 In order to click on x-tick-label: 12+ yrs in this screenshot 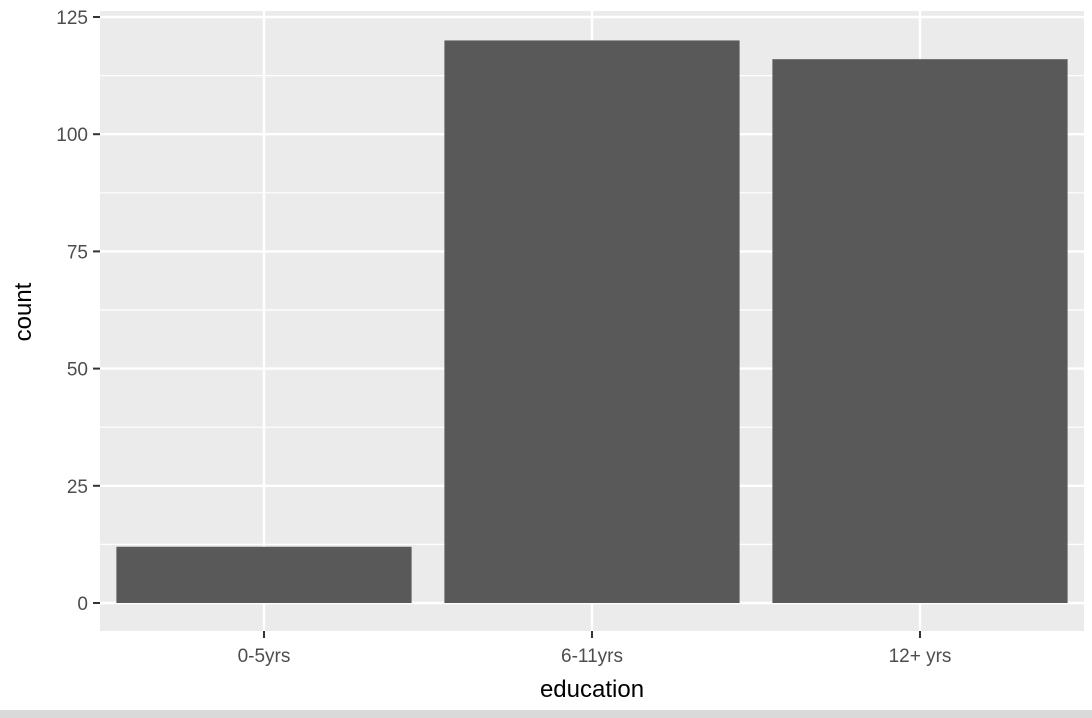, I will do `click(920, 656)`.